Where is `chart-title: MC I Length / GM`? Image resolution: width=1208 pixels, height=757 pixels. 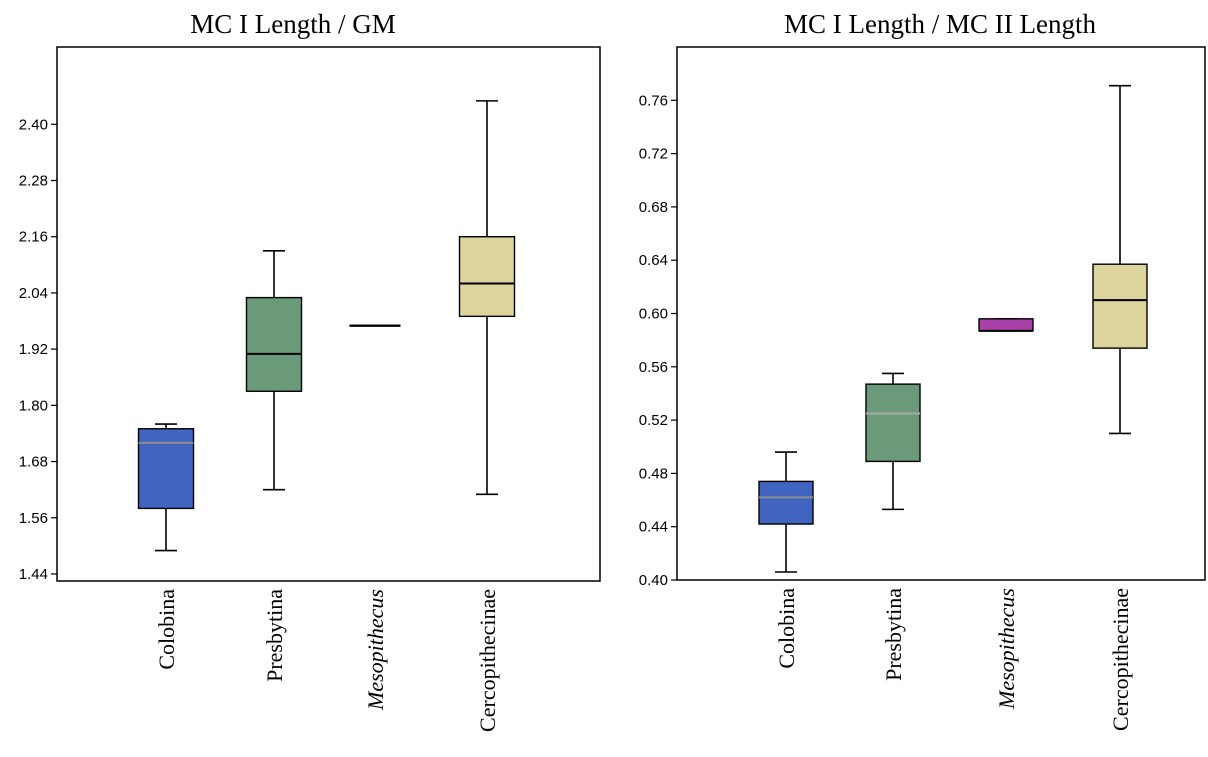 chart-title: MC I Length / GM is located at coordinates (293, 24).